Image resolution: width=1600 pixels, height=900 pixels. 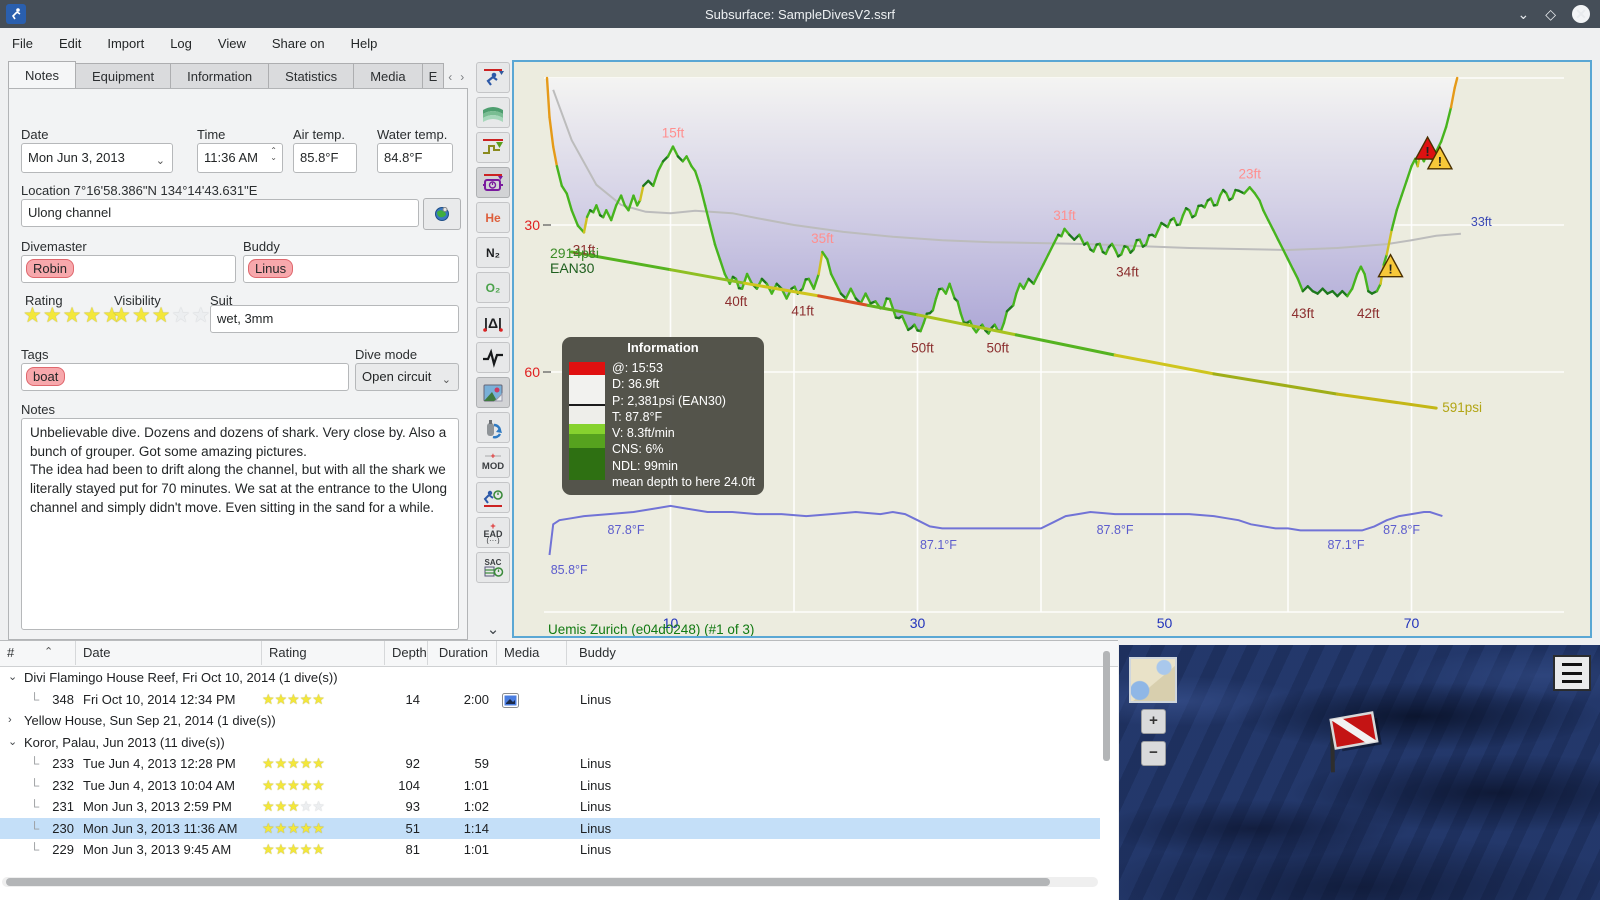 What do you see at coordinates (462, 653) in the screenshot?
I see `column-header-duration: Duration` at bounding box center [462, 653].